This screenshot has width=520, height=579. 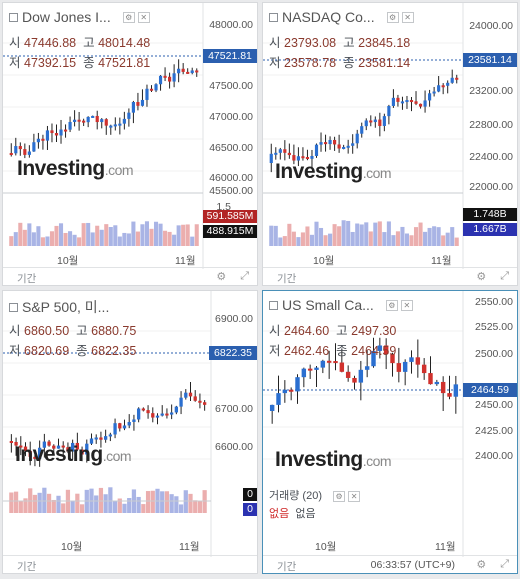 I want to click on volume-values: 없음 없음, so click(x=292, y=514).